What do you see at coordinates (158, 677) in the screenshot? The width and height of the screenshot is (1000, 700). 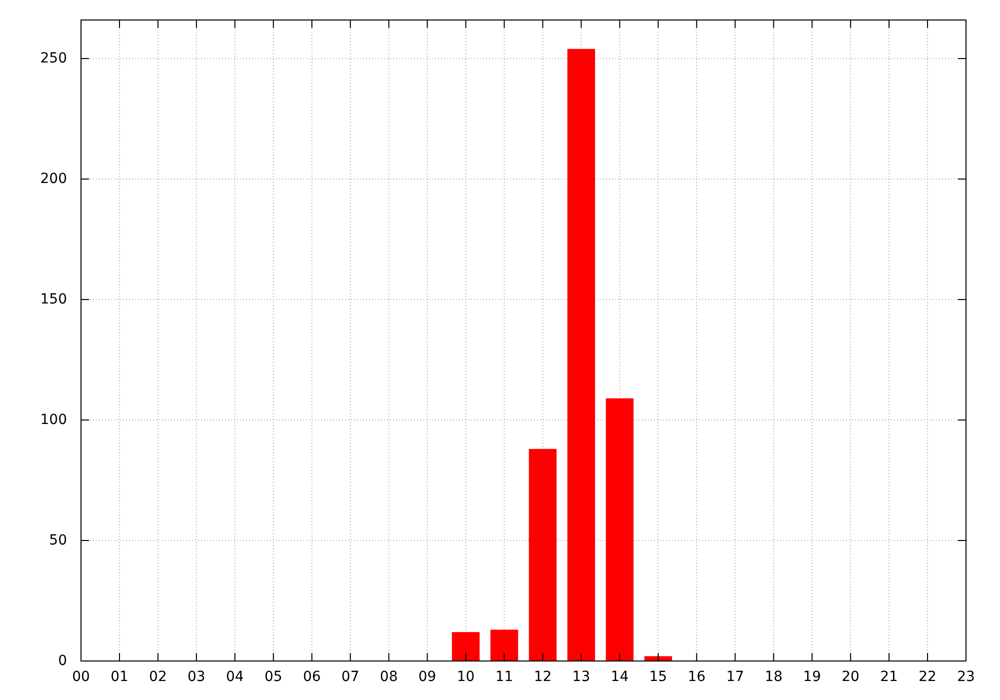 I see `x-tick-label: 02` at bounding box center [158, 677].